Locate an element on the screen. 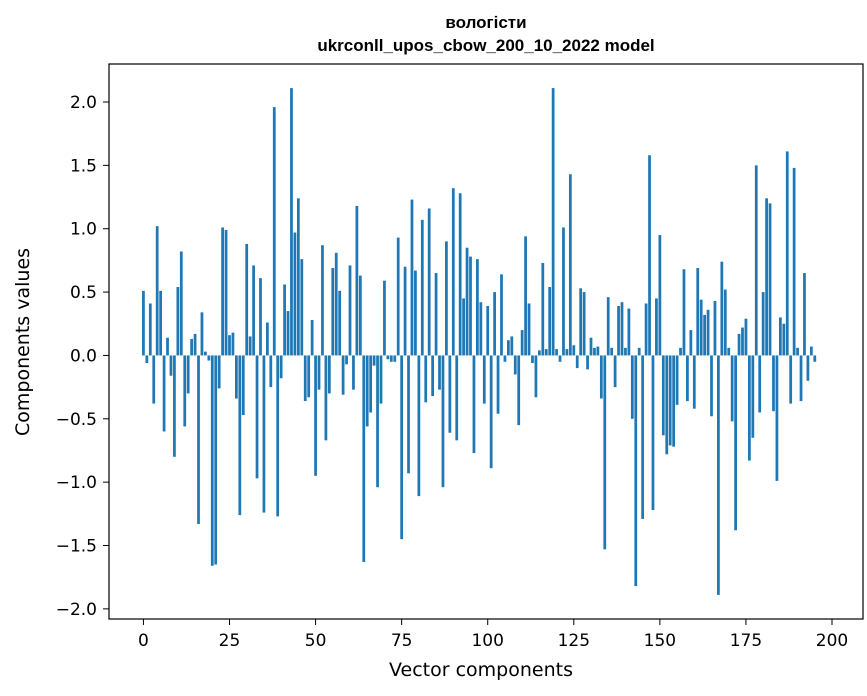  y-tick-label: 0.0 is located at coordinates (83, 356).